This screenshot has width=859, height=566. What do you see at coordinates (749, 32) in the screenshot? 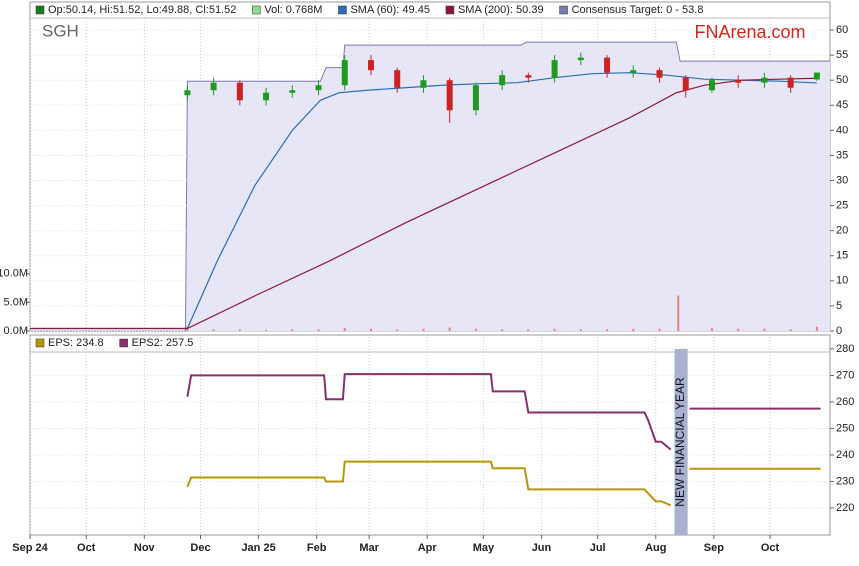
I see `watermark: FNArena.com` at bounding box center [749, 32].